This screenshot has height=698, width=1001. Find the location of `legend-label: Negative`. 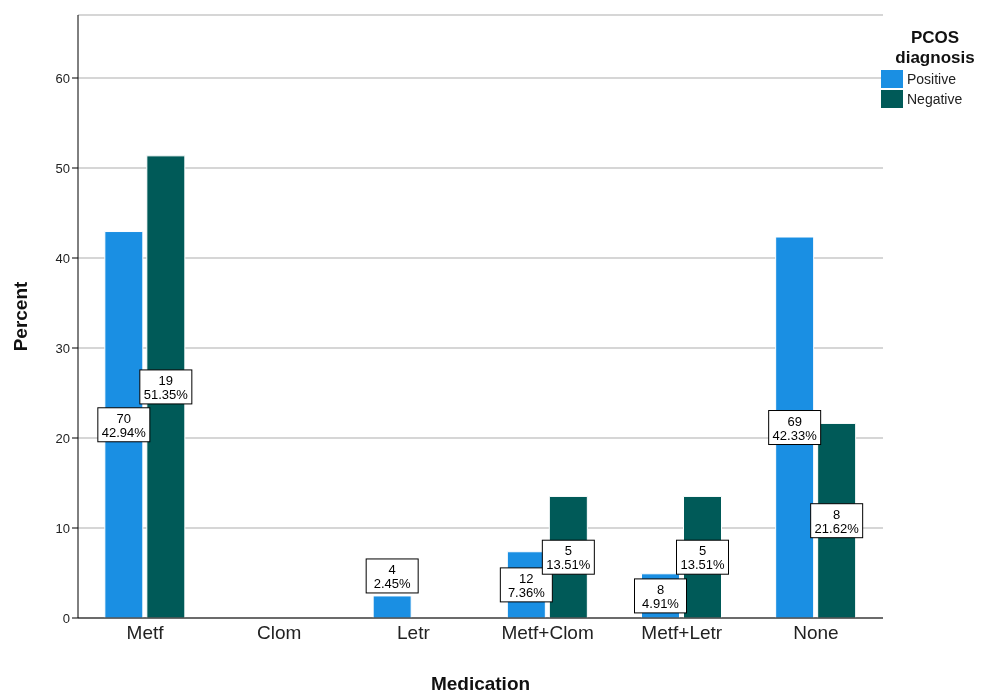

legend-label: Negative is located at coordinates (935, 99).